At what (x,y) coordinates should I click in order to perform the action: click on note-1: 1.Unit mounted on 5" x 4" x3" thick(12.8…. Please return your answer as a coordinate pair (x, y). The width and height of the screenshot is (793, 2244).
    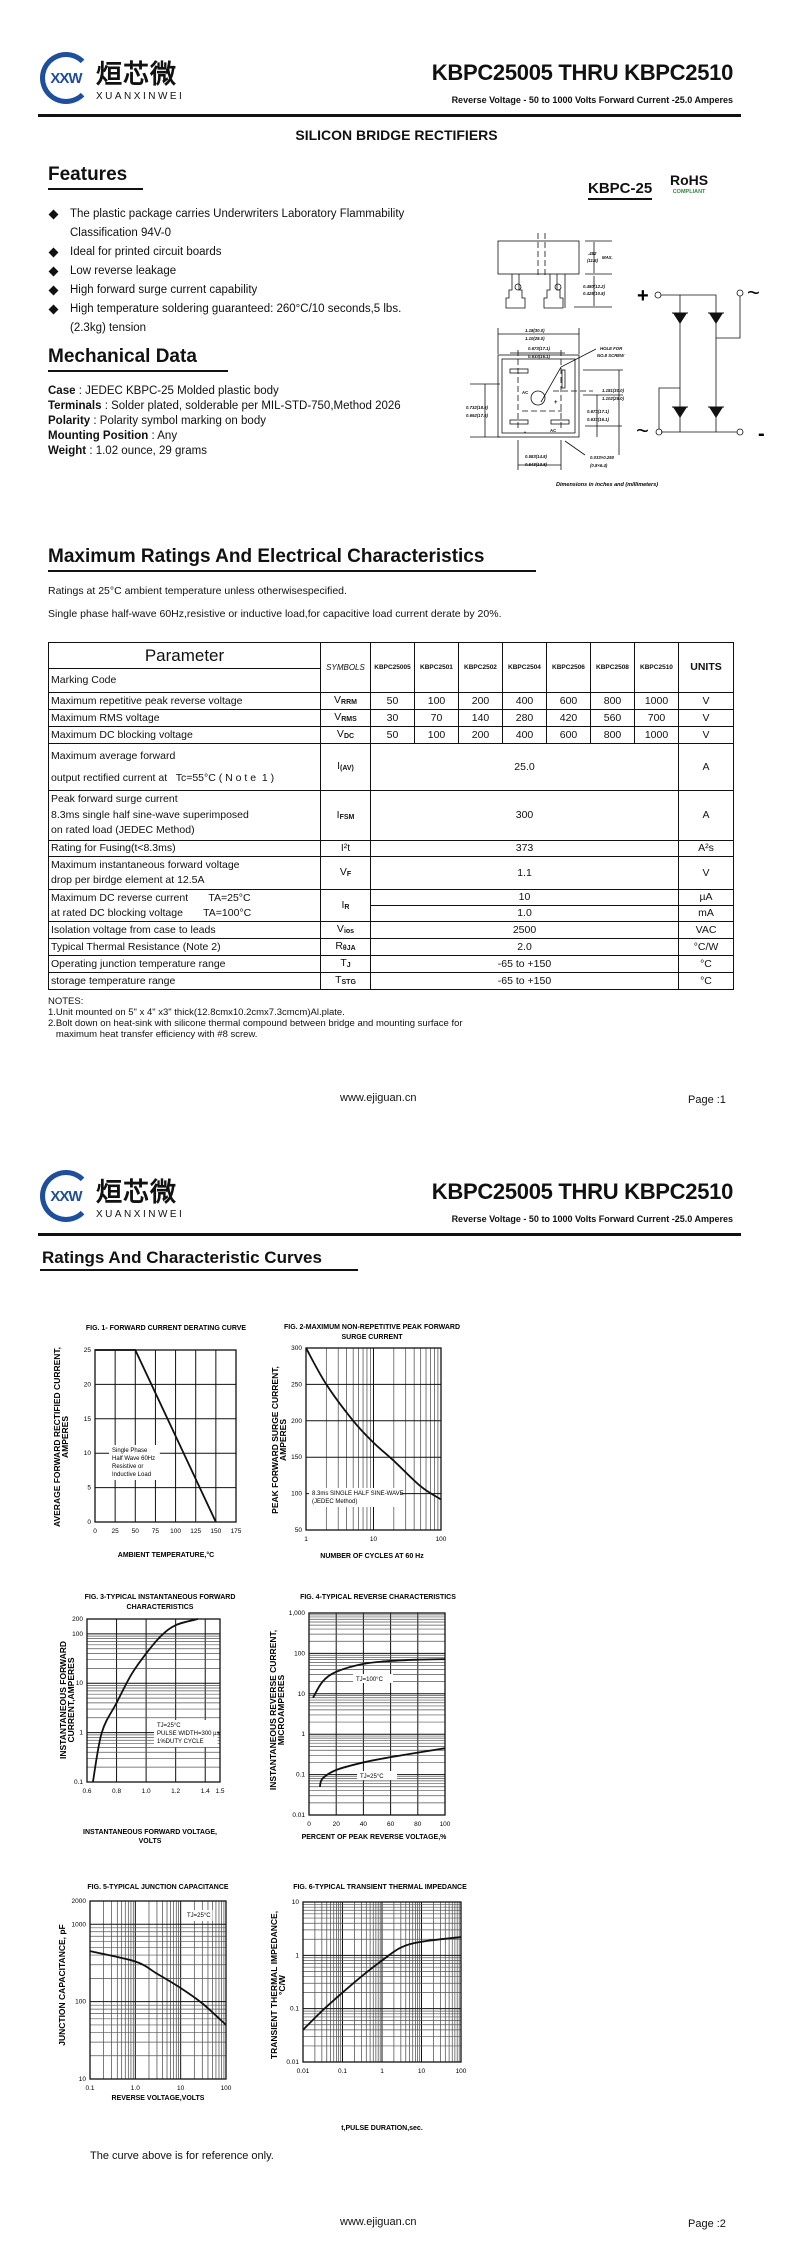
    Looking at the image, I should click on (196, 1012).